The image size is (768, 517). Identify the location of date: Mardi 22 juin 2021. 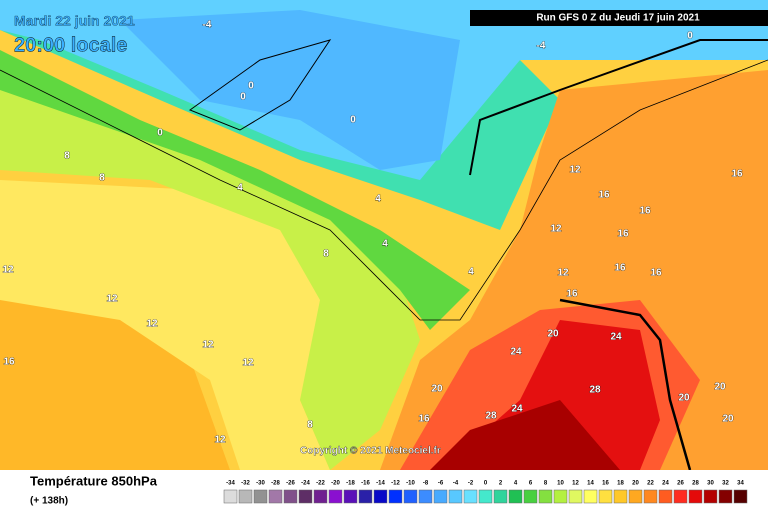
(74, 21).